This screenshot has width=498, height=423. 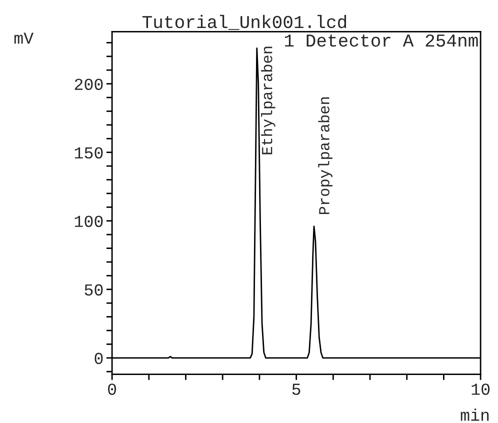 What do you see at coordinates (296, 389) in the screenshot?
I see `x-tick-label: 5` at bounding box center [296, 389].